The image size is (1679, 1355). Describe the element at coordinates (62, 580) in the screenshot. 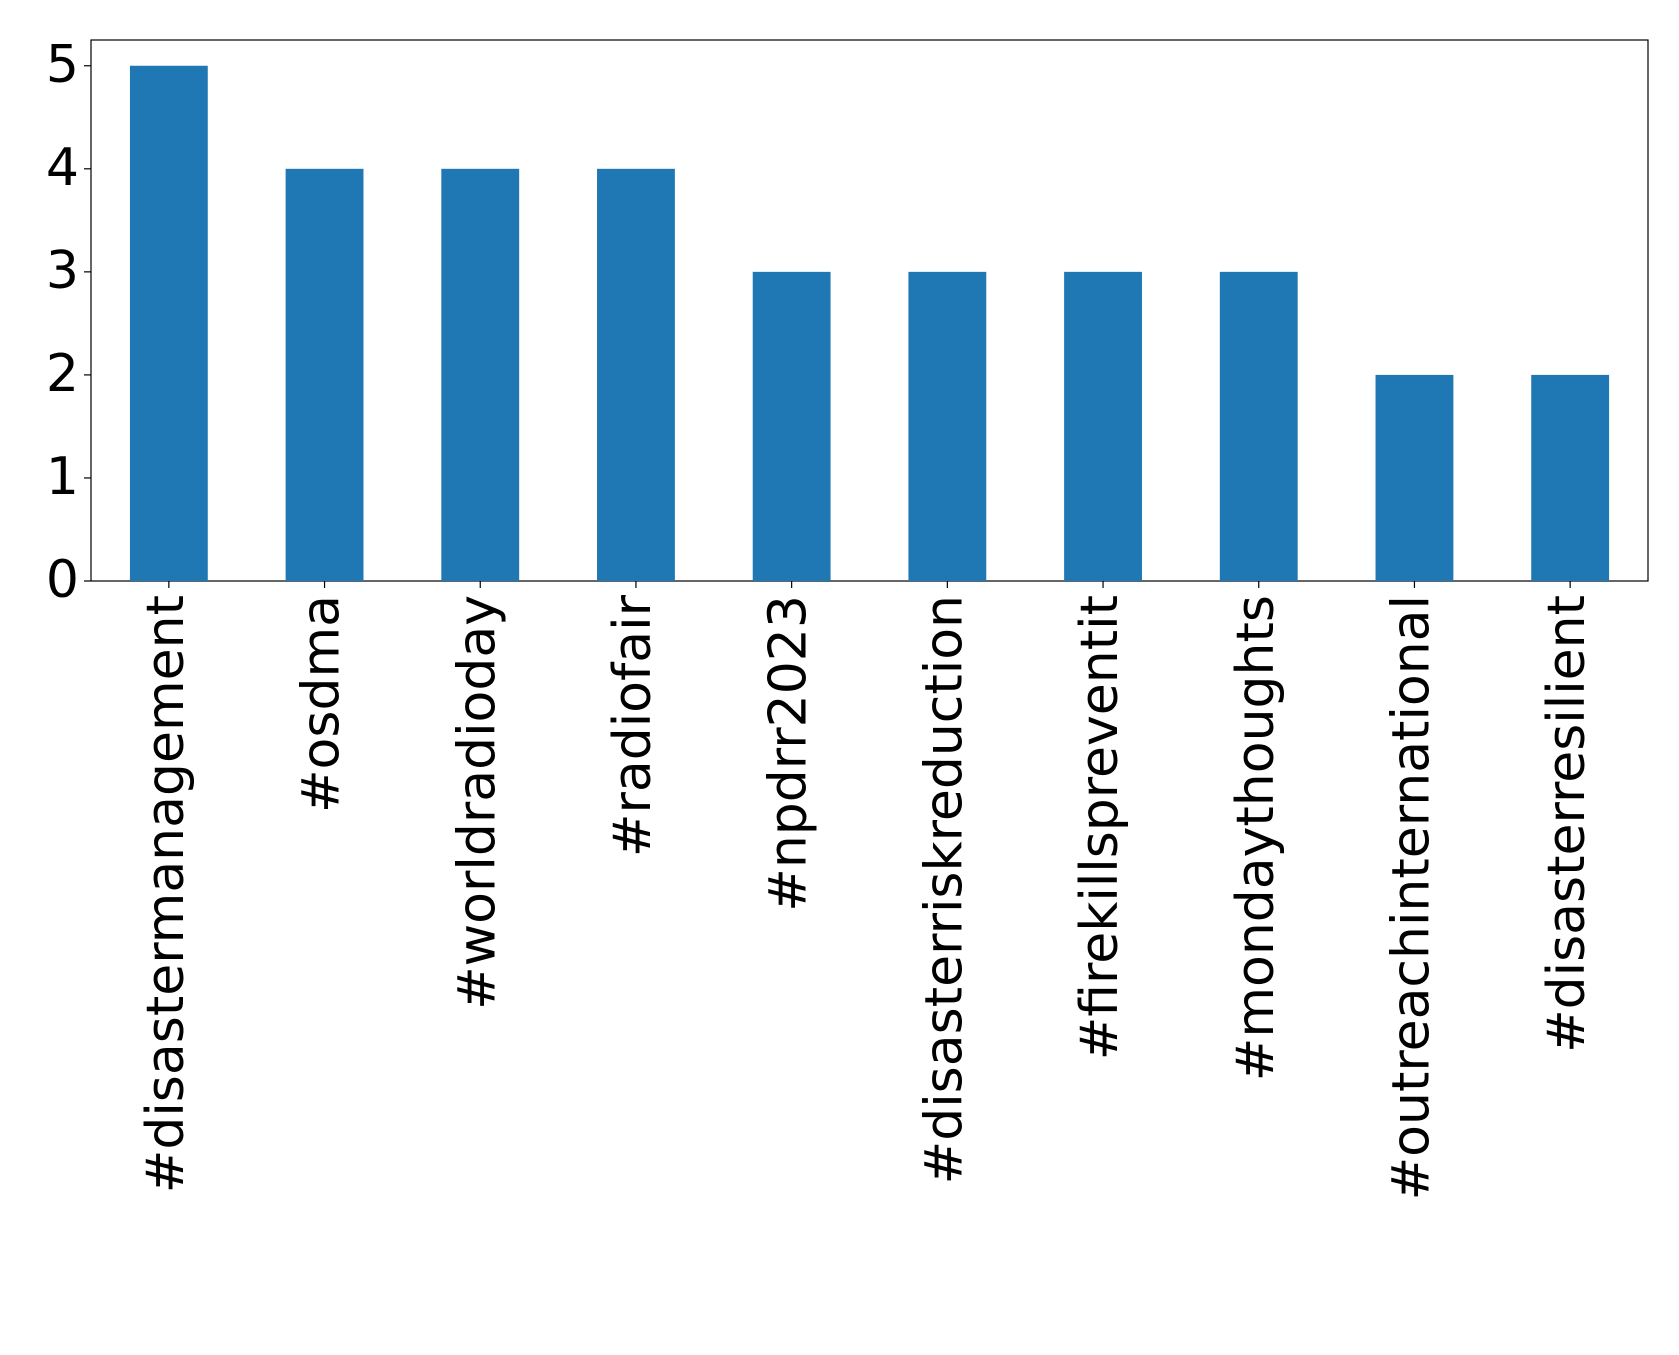

I see `y-tick-label: 0` at that location.